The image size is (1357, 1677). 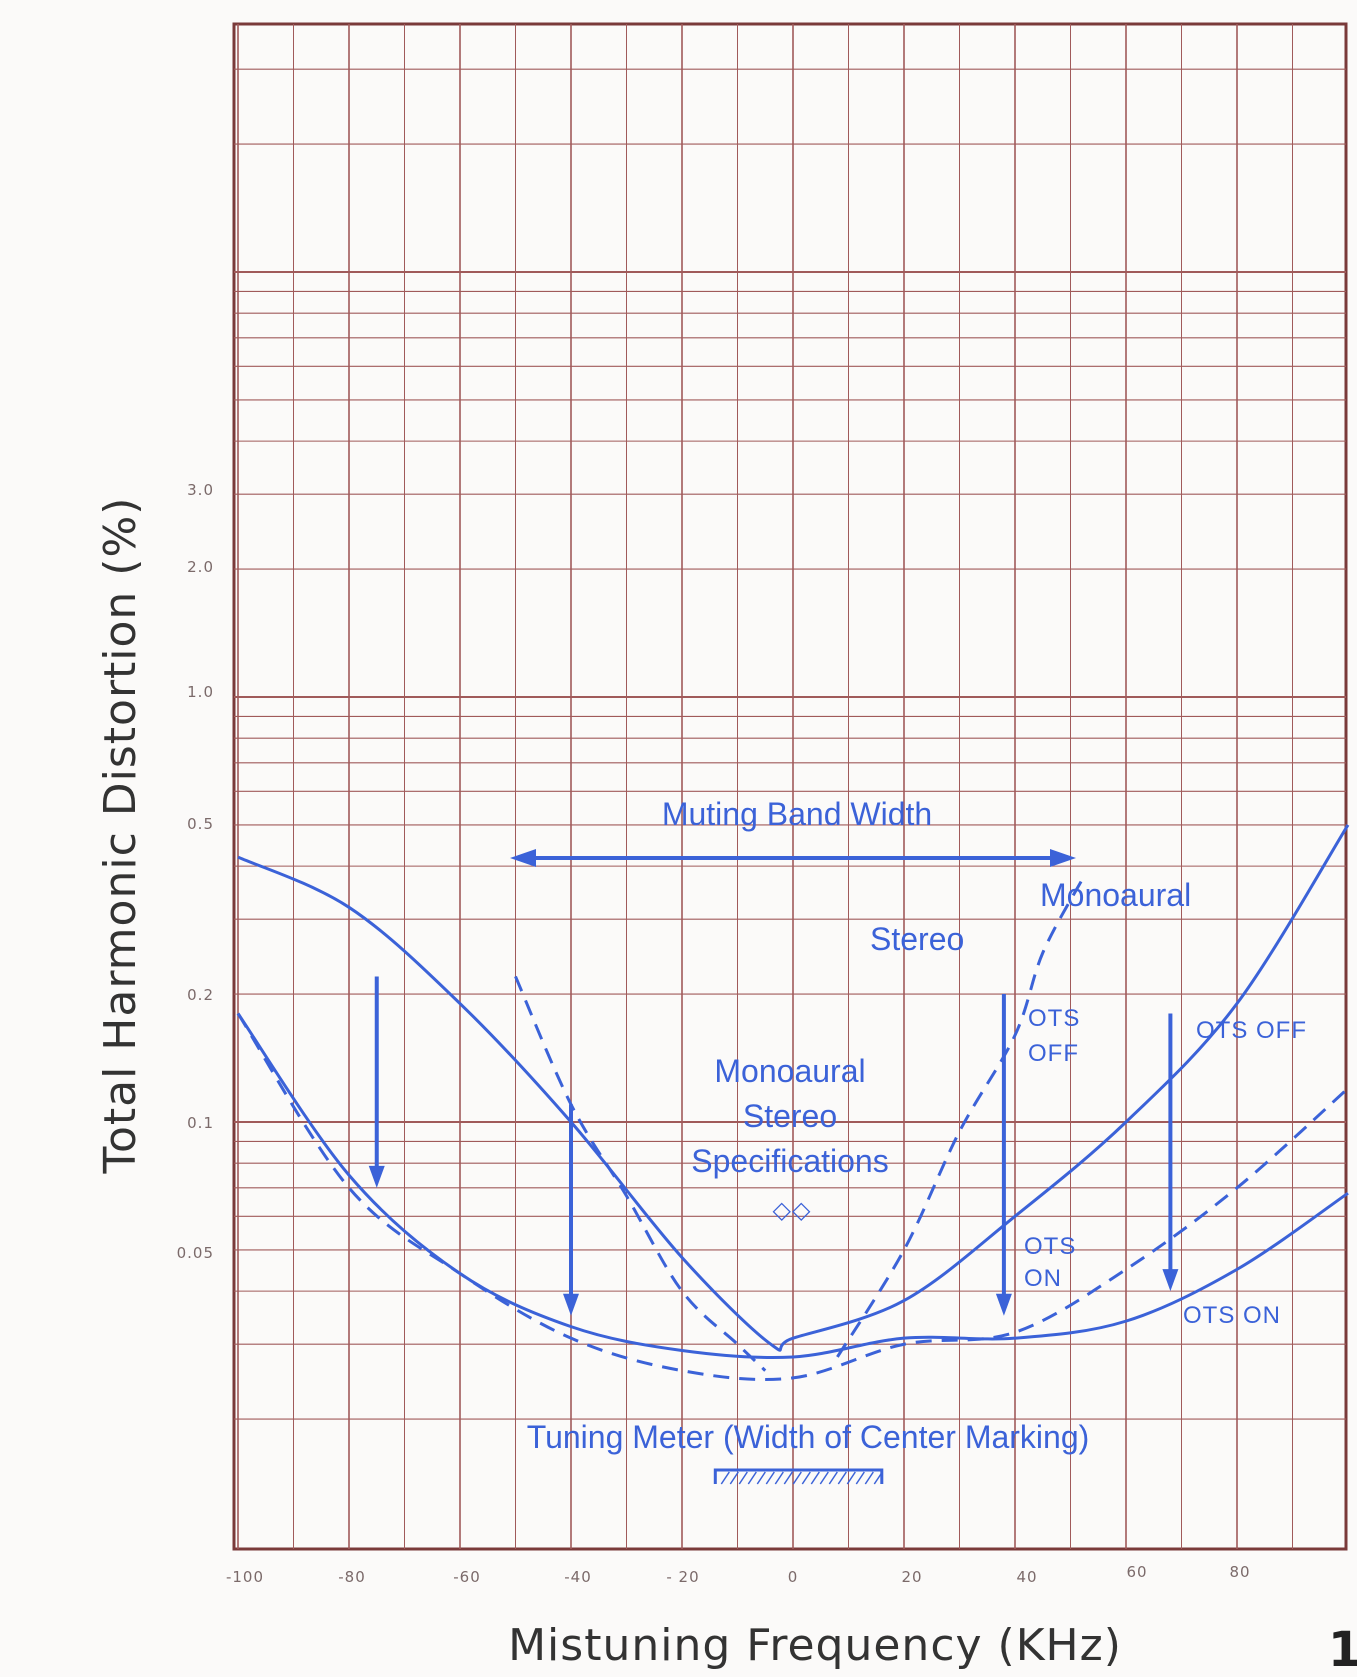 I want to click on muting-band, so click(x=793, y=858).